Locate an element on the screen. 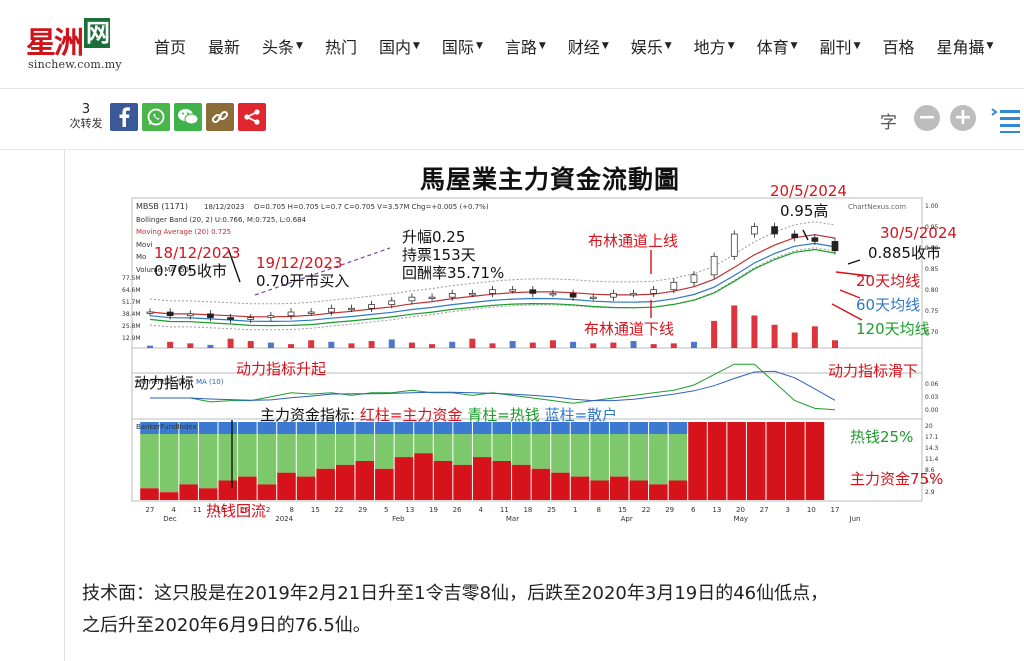 The height and width of the screenshot is (661, 1024). x-tick-label: 20 is located at coordinates (740, 510).